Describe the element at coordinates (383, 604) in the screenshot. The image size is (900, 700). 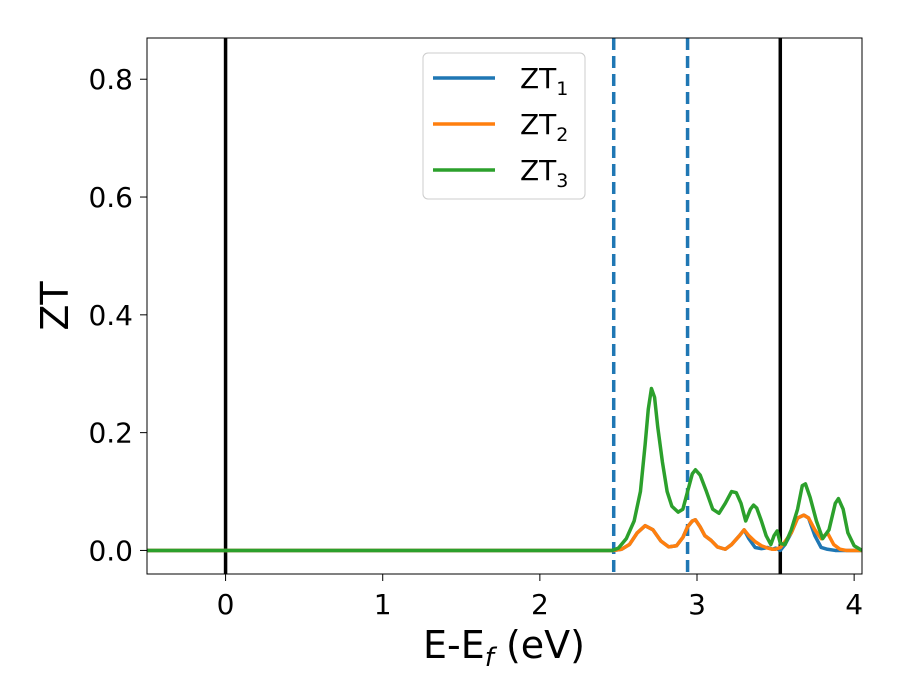
I see `x-tick-label: 1` at that location.